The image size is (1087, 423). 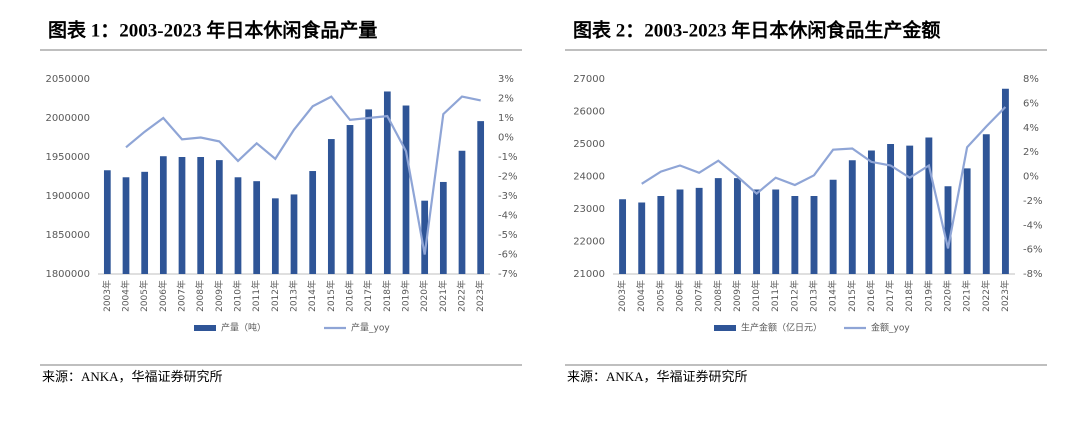 What do you see at coordinates (126, 296) in the screenshot?
I see `x-tick-label: 2004年` at bounding box center [126, 296].